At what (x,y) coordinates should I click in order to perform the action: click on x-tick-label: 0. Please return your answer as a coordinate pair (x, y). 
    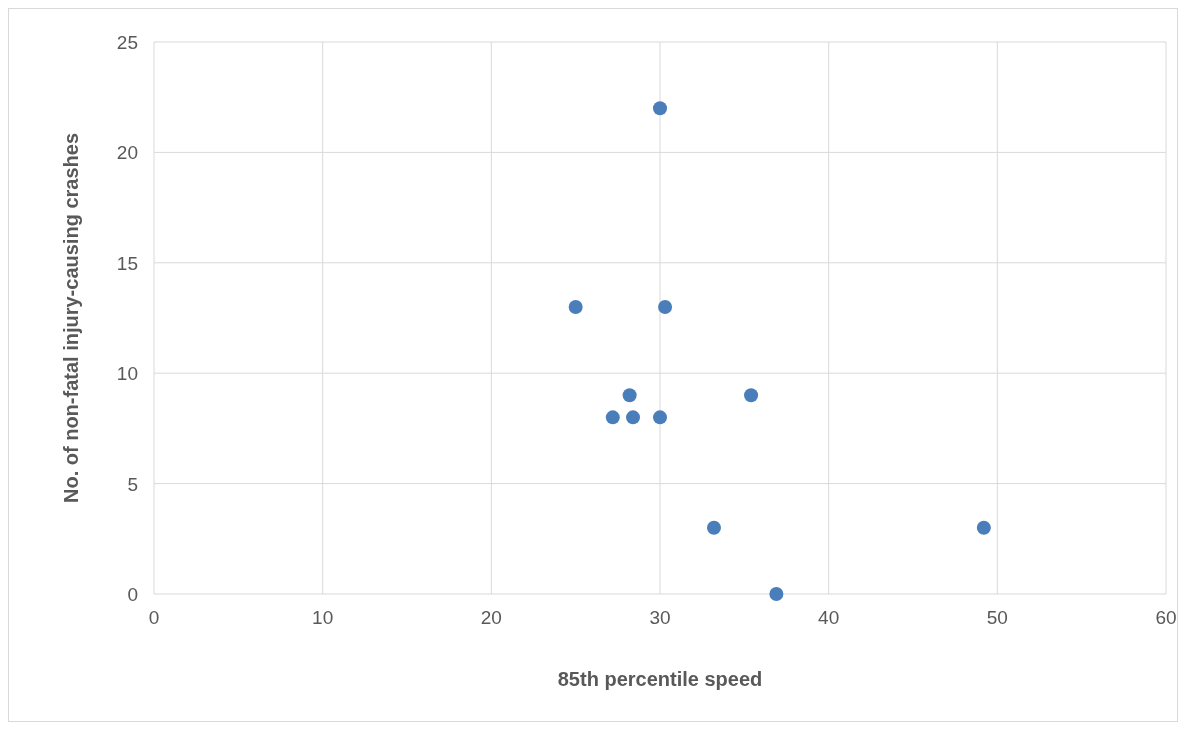
    Looking at the image, I should click on (154, 617).